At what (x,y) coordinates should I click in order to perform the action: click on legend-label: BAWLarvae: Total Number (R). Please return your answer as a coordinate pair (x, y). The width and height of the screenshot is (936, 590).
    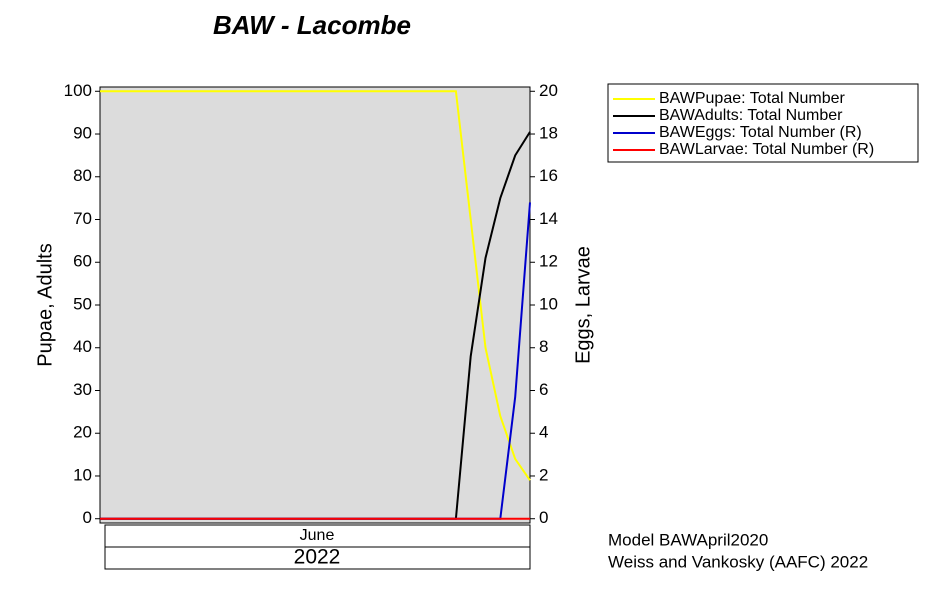
    Looking at the image, I should click on (766, 149).